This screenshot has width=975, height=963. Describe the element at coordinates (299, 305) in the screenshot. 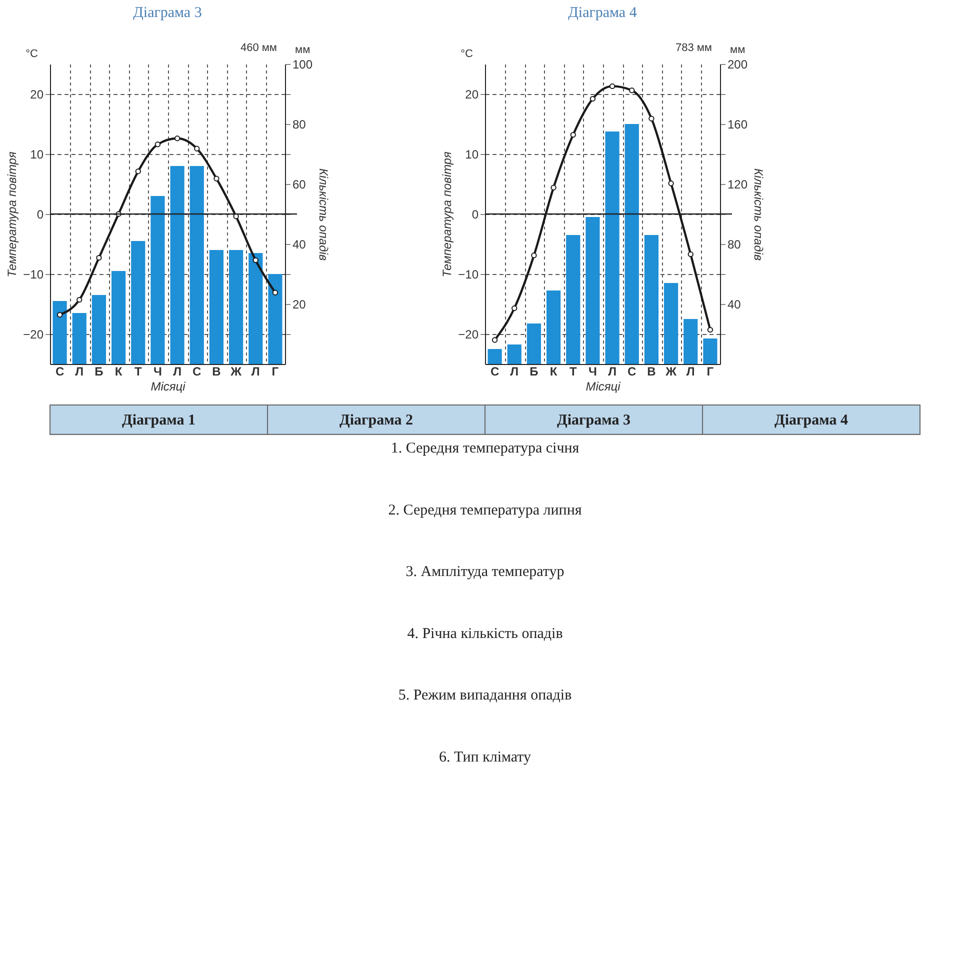

I see `y2-tick-label: 20` at that location.